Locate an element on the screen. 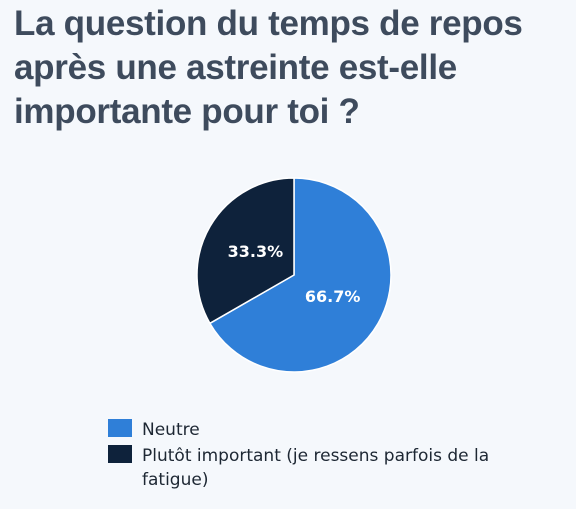  pie-slice-plutot-important is located at coordinates (245, 251).